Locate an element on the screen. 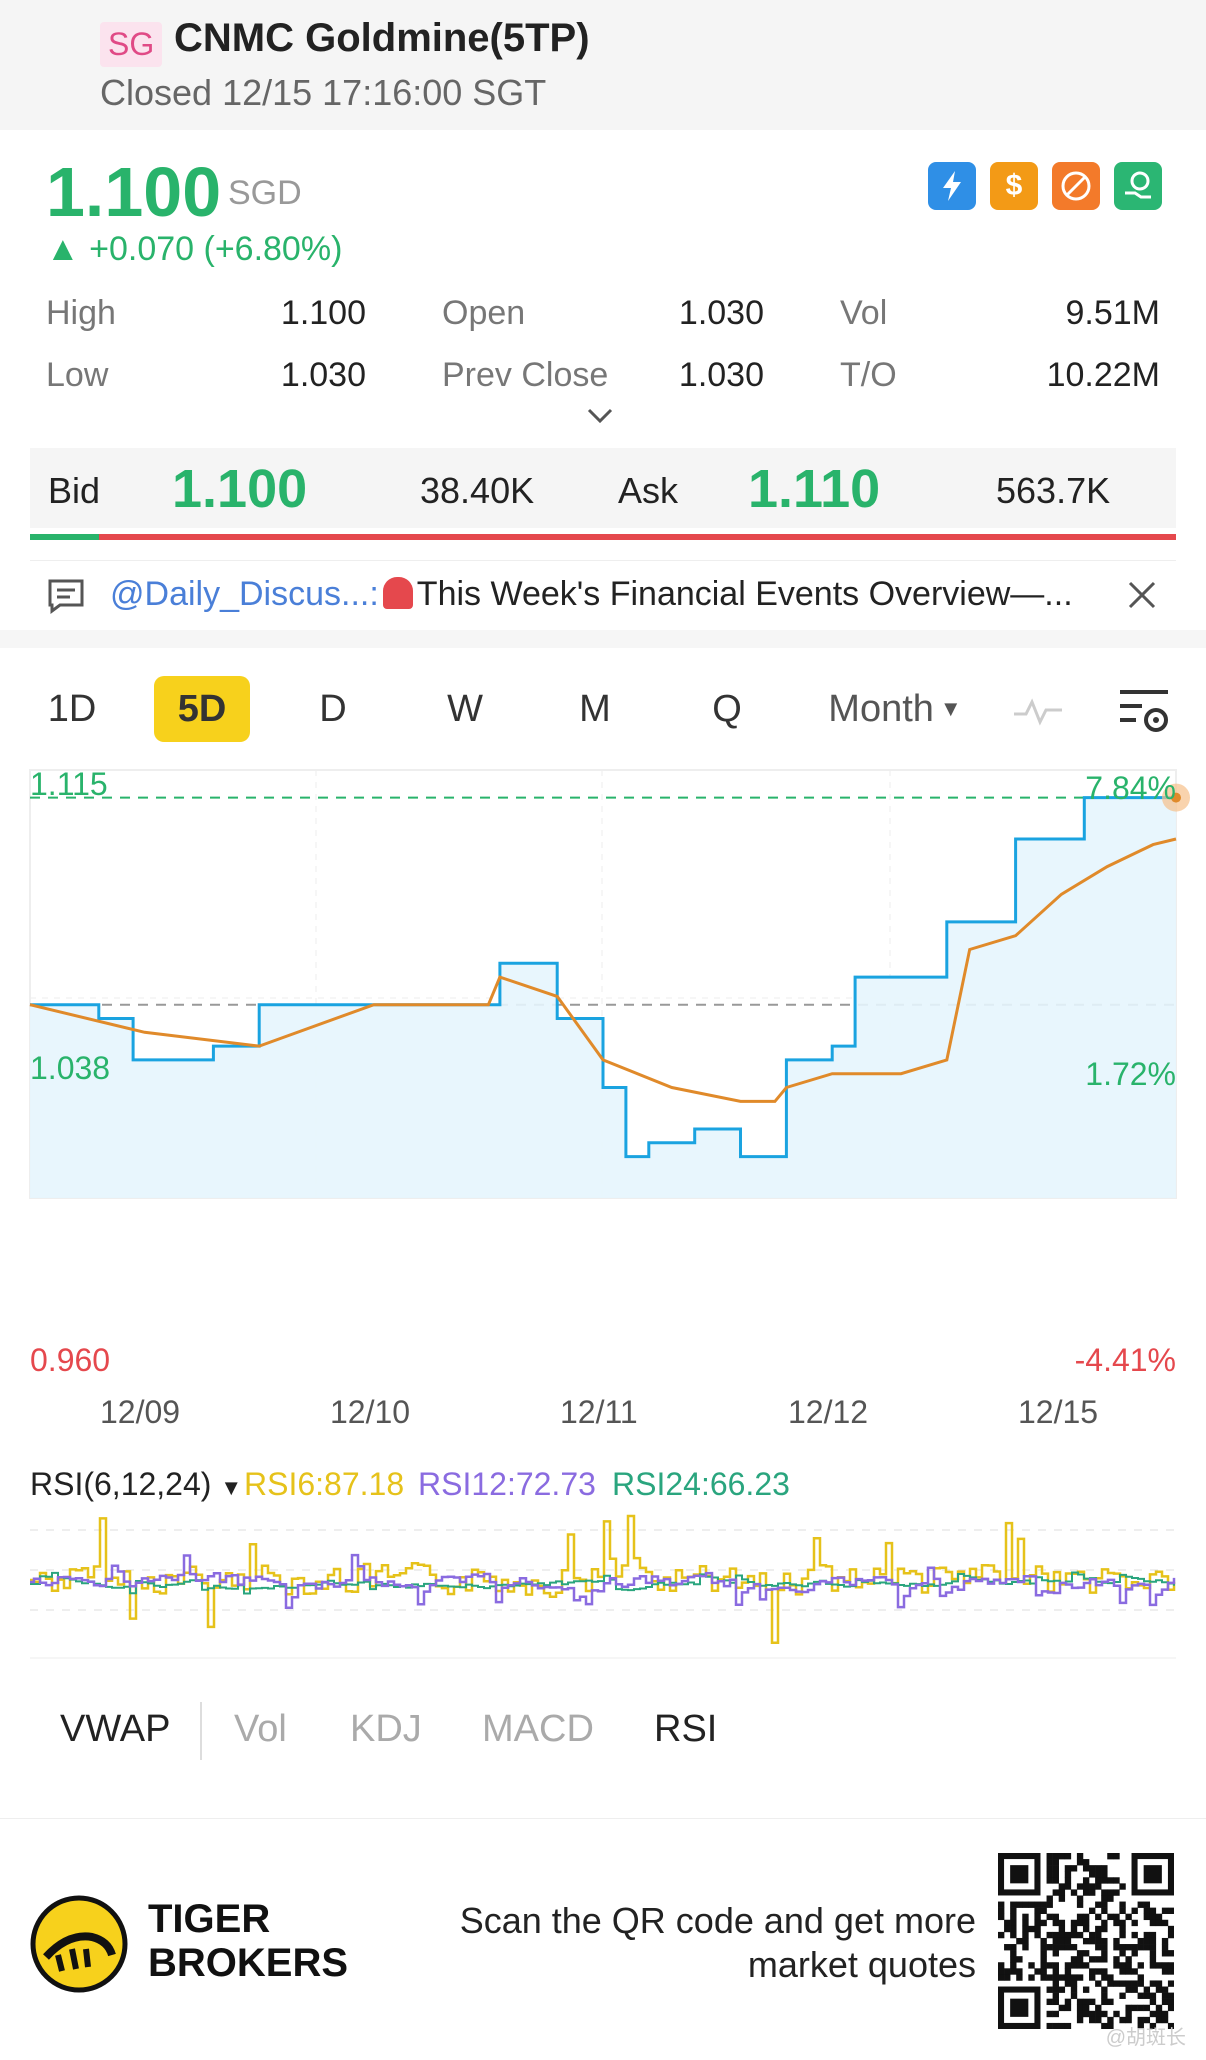 The width and height of the screenshot is (1206, 2060). tab-divider is located at coordinates (201, 1731).